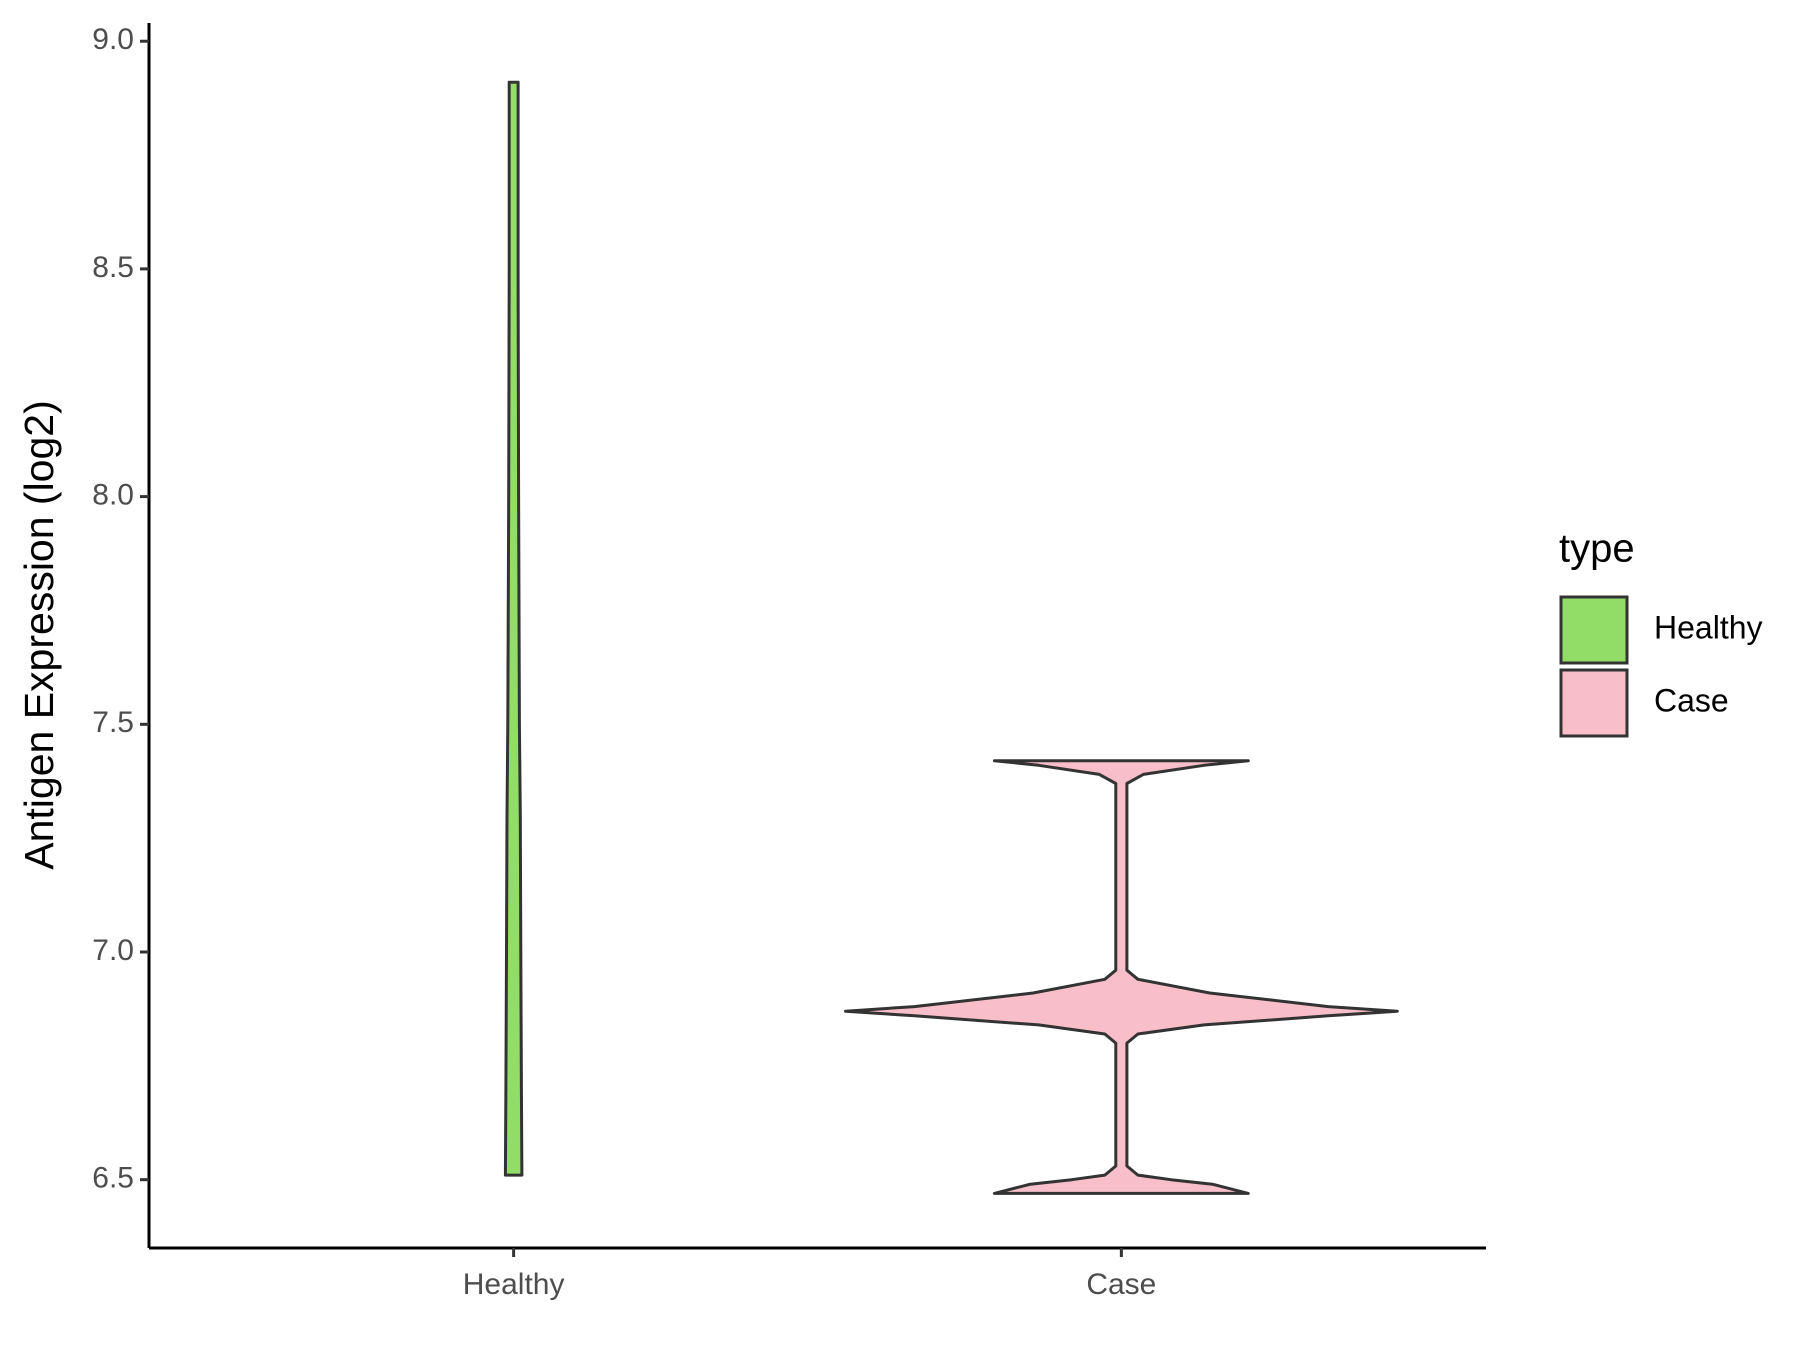  Describe the element at coordinates (39, 634) in the screenshot. I see `y-axis-title: Antigen Expression (log2)` at that location.